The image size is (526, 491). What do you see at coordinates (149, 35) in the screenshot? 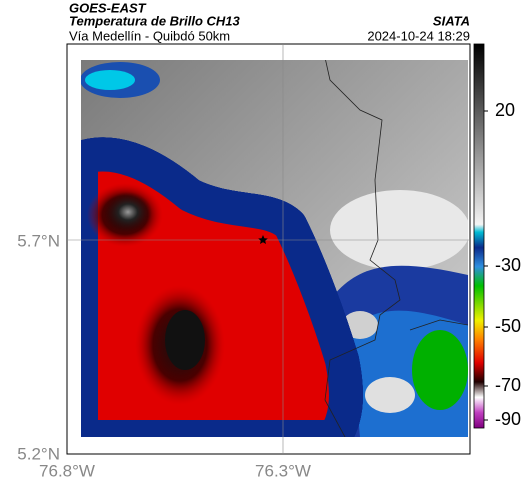
I see `caption: Vía Medellín - Quibdó 50km` at bounding box center [149, 35].